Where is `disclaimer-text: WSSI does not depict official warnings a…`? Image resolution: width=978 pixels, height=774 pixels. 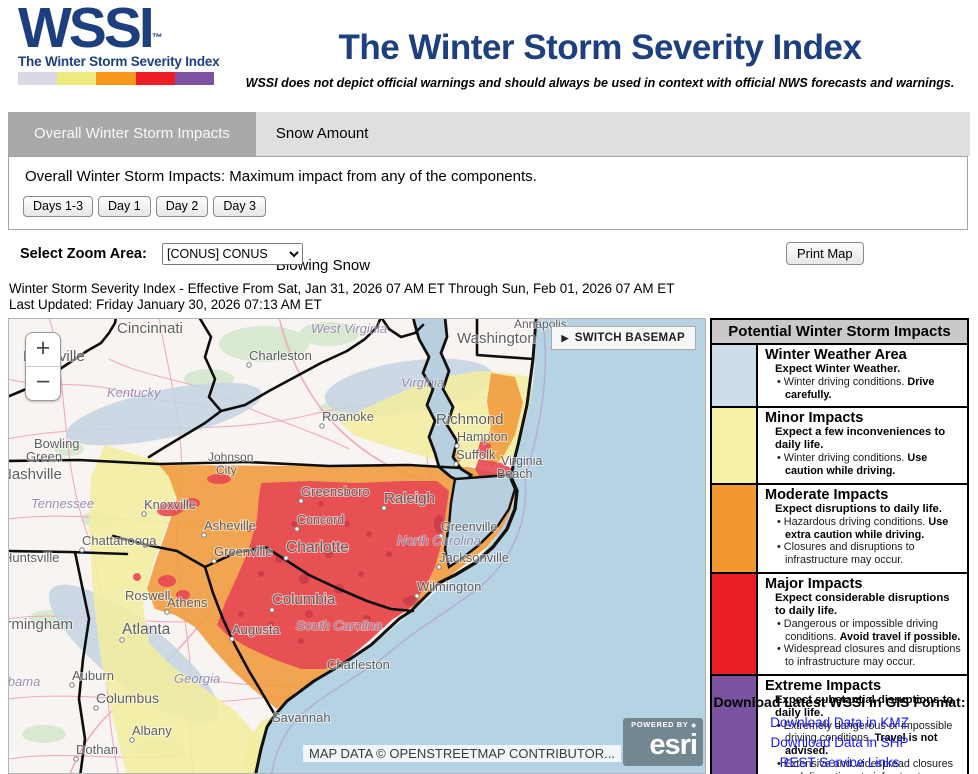 disclaimer-text: WSSI does not depict official warnings a… is located at coordinates (600, 83).